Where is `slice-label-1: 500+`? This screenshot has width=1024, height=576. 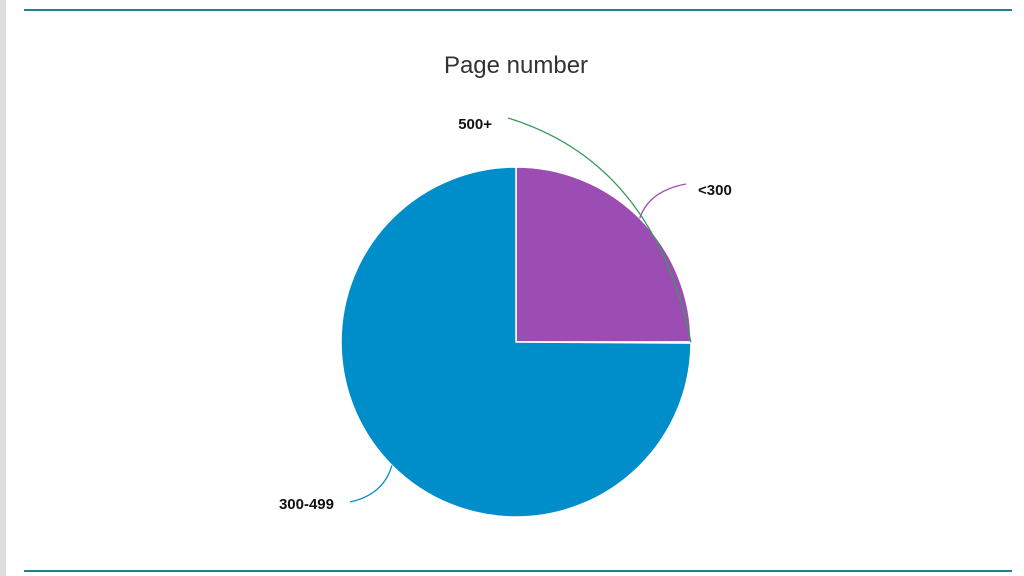 slice-label-1: 500+ is located at coordinates (475, 124).